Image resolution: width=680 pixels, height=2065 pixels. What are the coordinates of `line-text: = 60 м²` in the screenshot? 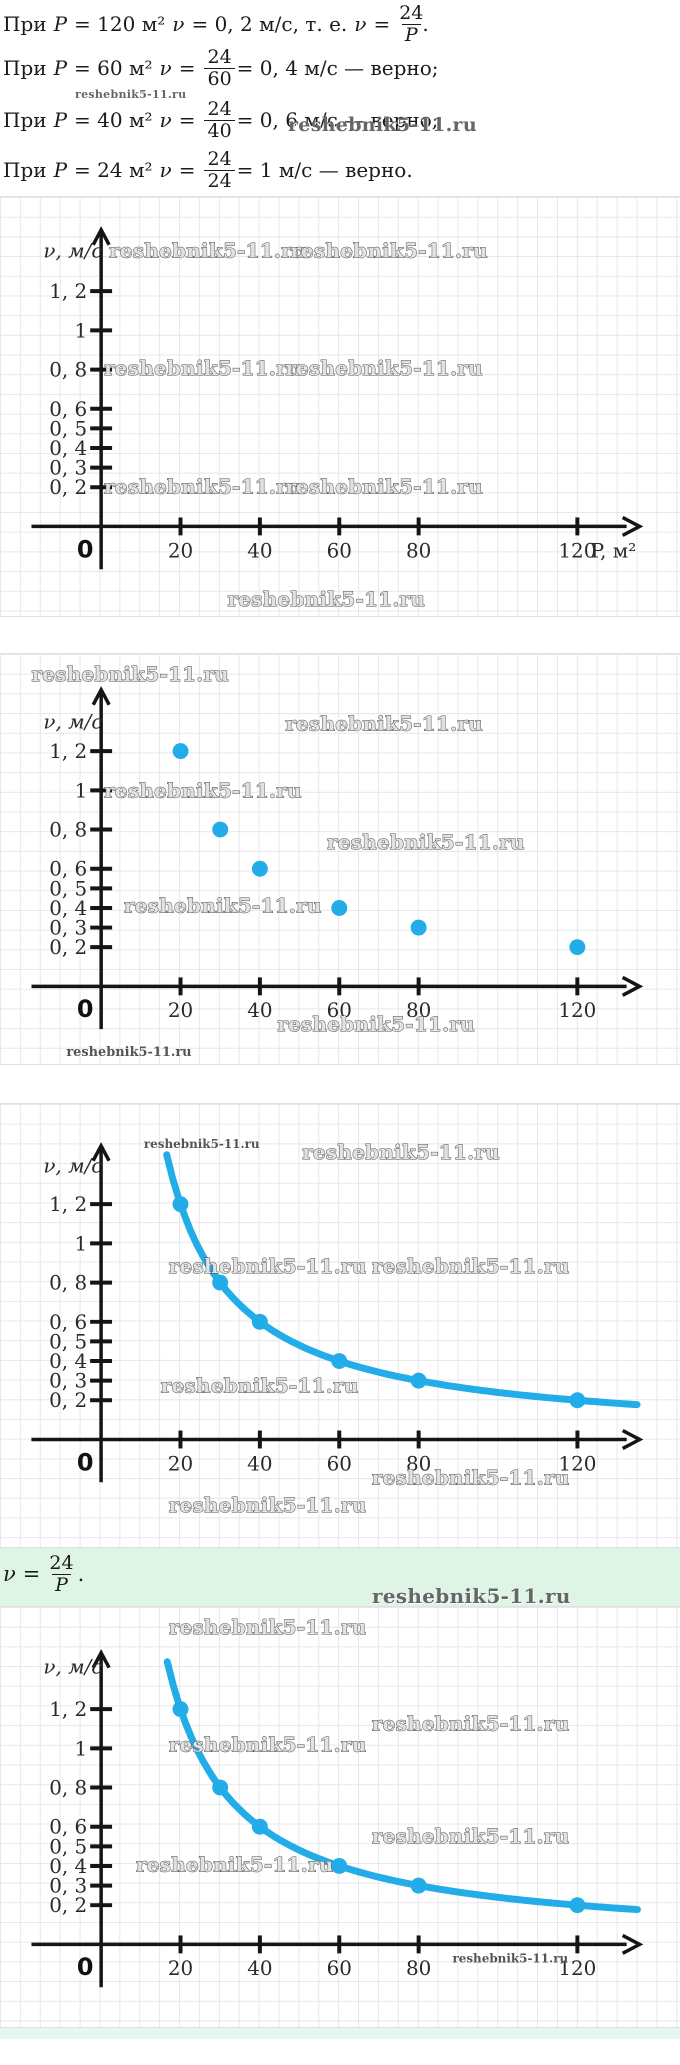 It's located at (113, 68).